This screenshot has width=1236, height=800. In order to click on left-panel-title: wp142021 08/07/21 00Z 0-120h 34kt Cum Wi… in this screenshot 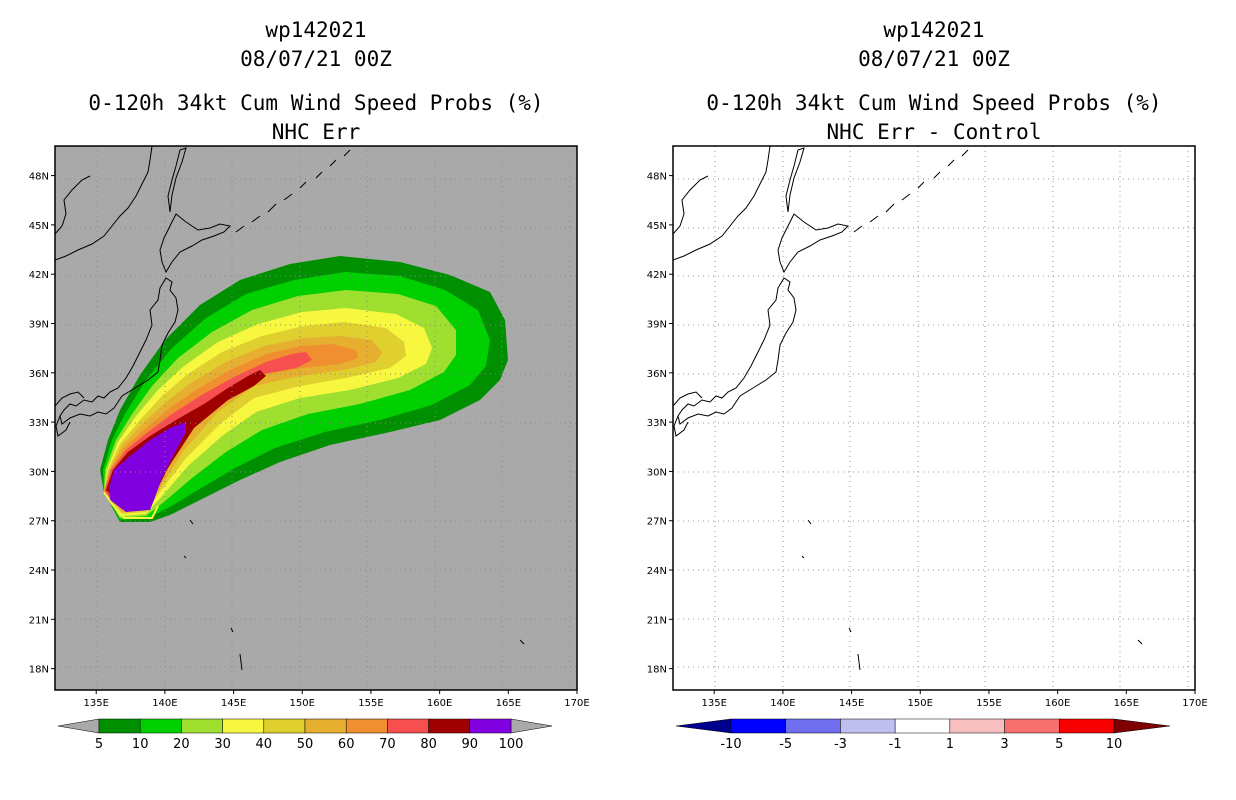, I will do `click(316, 81)`.